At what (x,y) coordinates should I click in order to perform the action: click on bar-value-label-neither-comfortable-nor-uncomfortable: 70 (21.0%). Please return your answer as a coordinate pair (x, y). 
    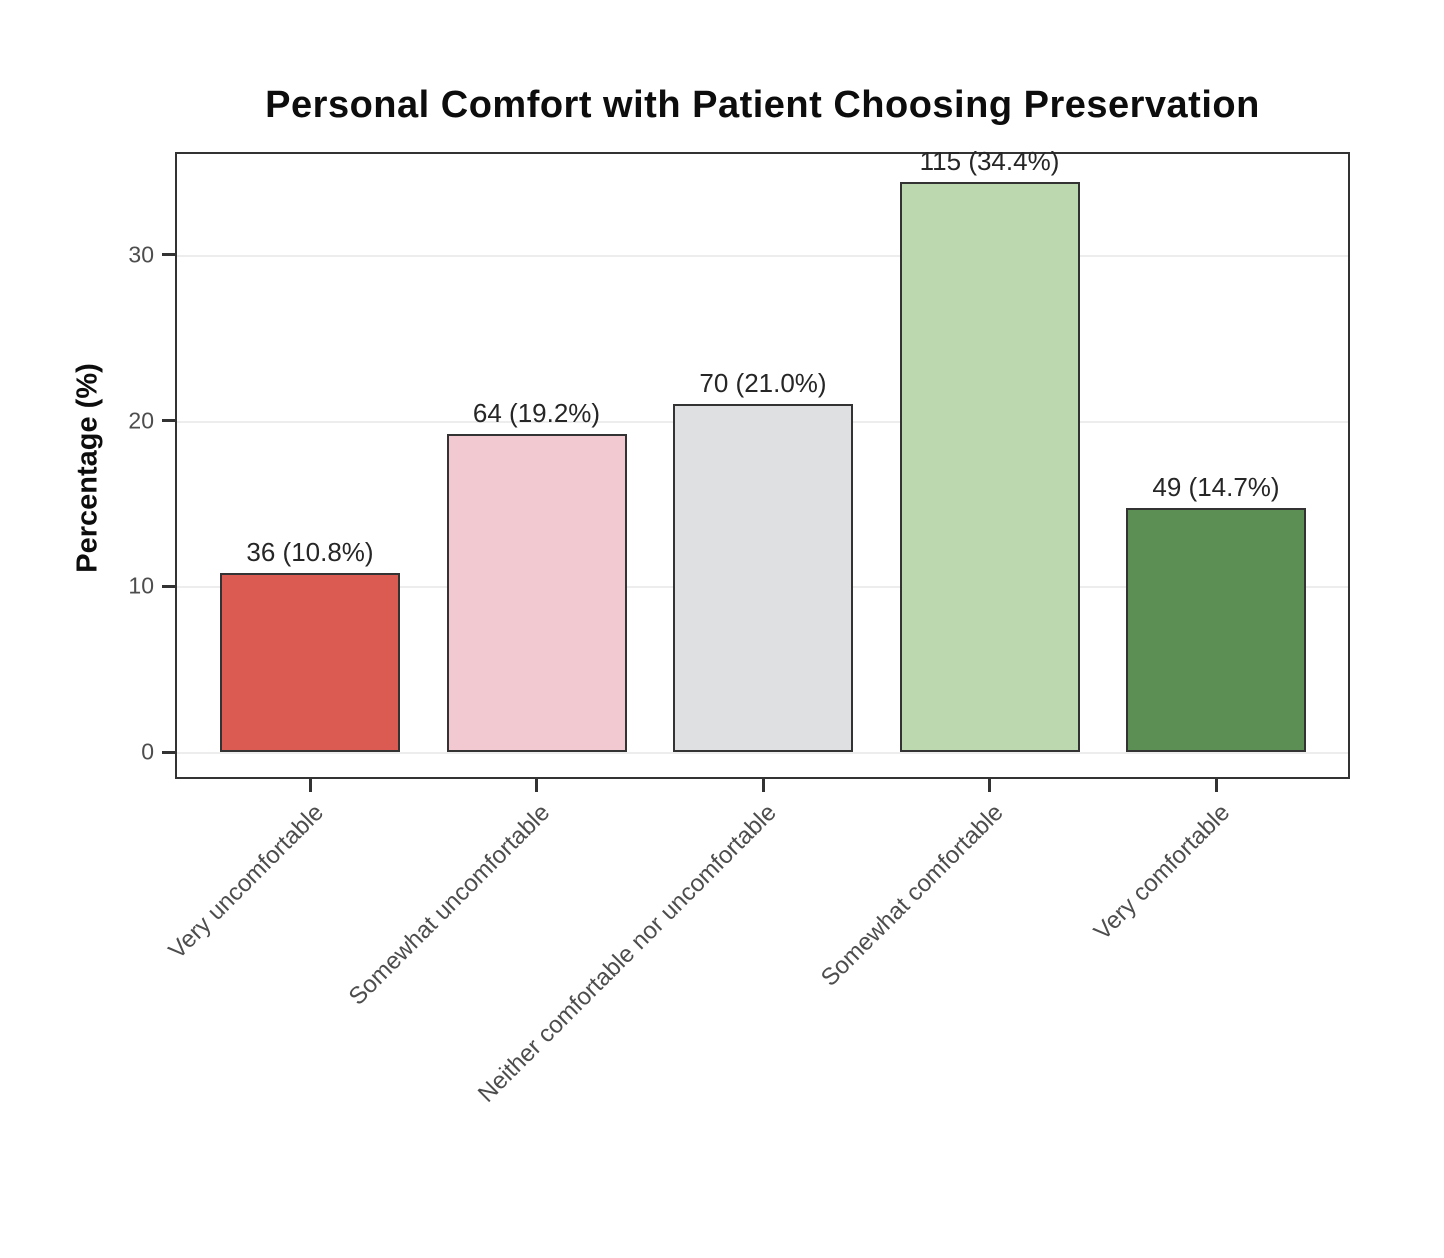
    Looking at the image, I should click on (763, 382).